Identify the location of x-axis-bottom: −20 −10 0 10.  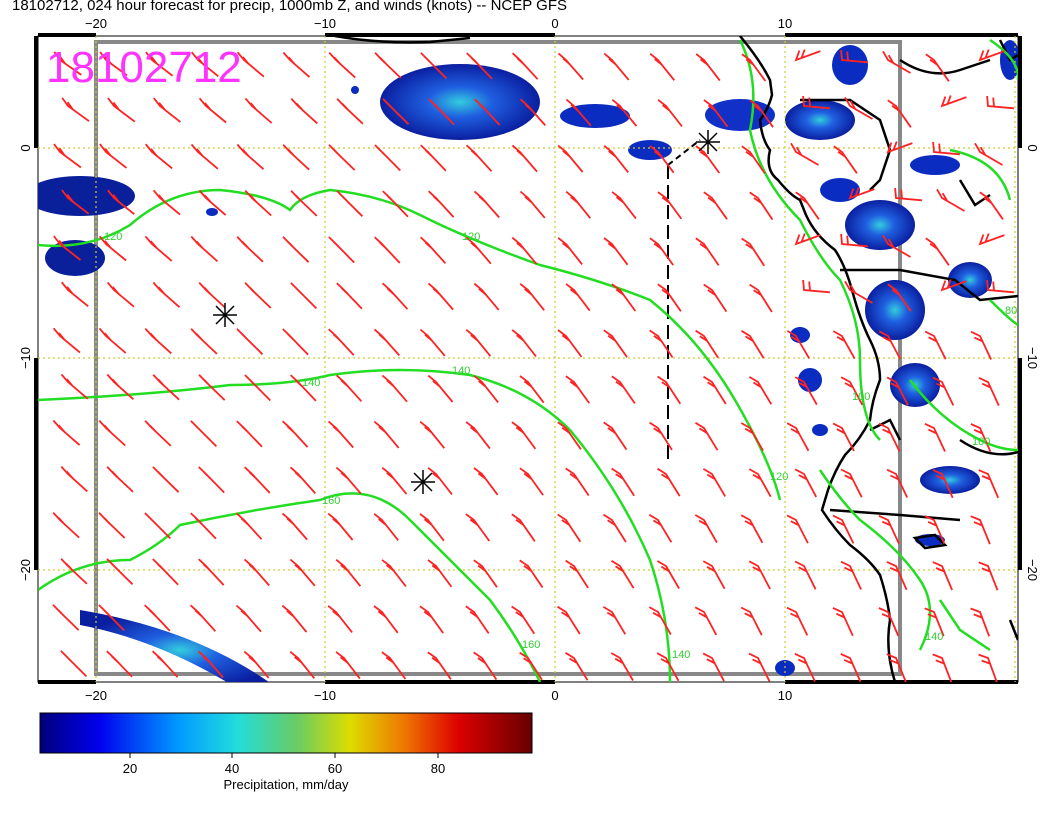
(438, 695).